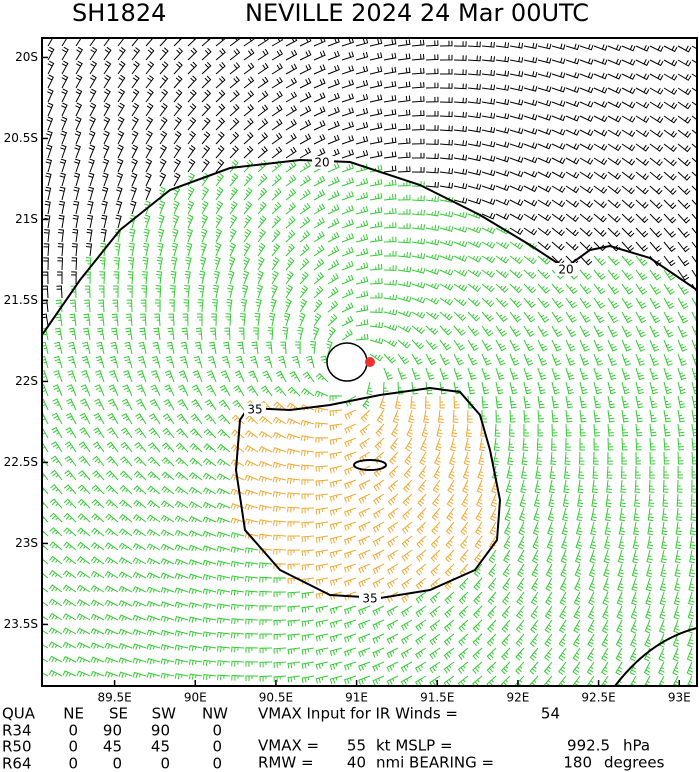  What do you see at coordinates (356, 763) in the screenshot?
I see `info-value: 40` at bounding box center [356, 763].